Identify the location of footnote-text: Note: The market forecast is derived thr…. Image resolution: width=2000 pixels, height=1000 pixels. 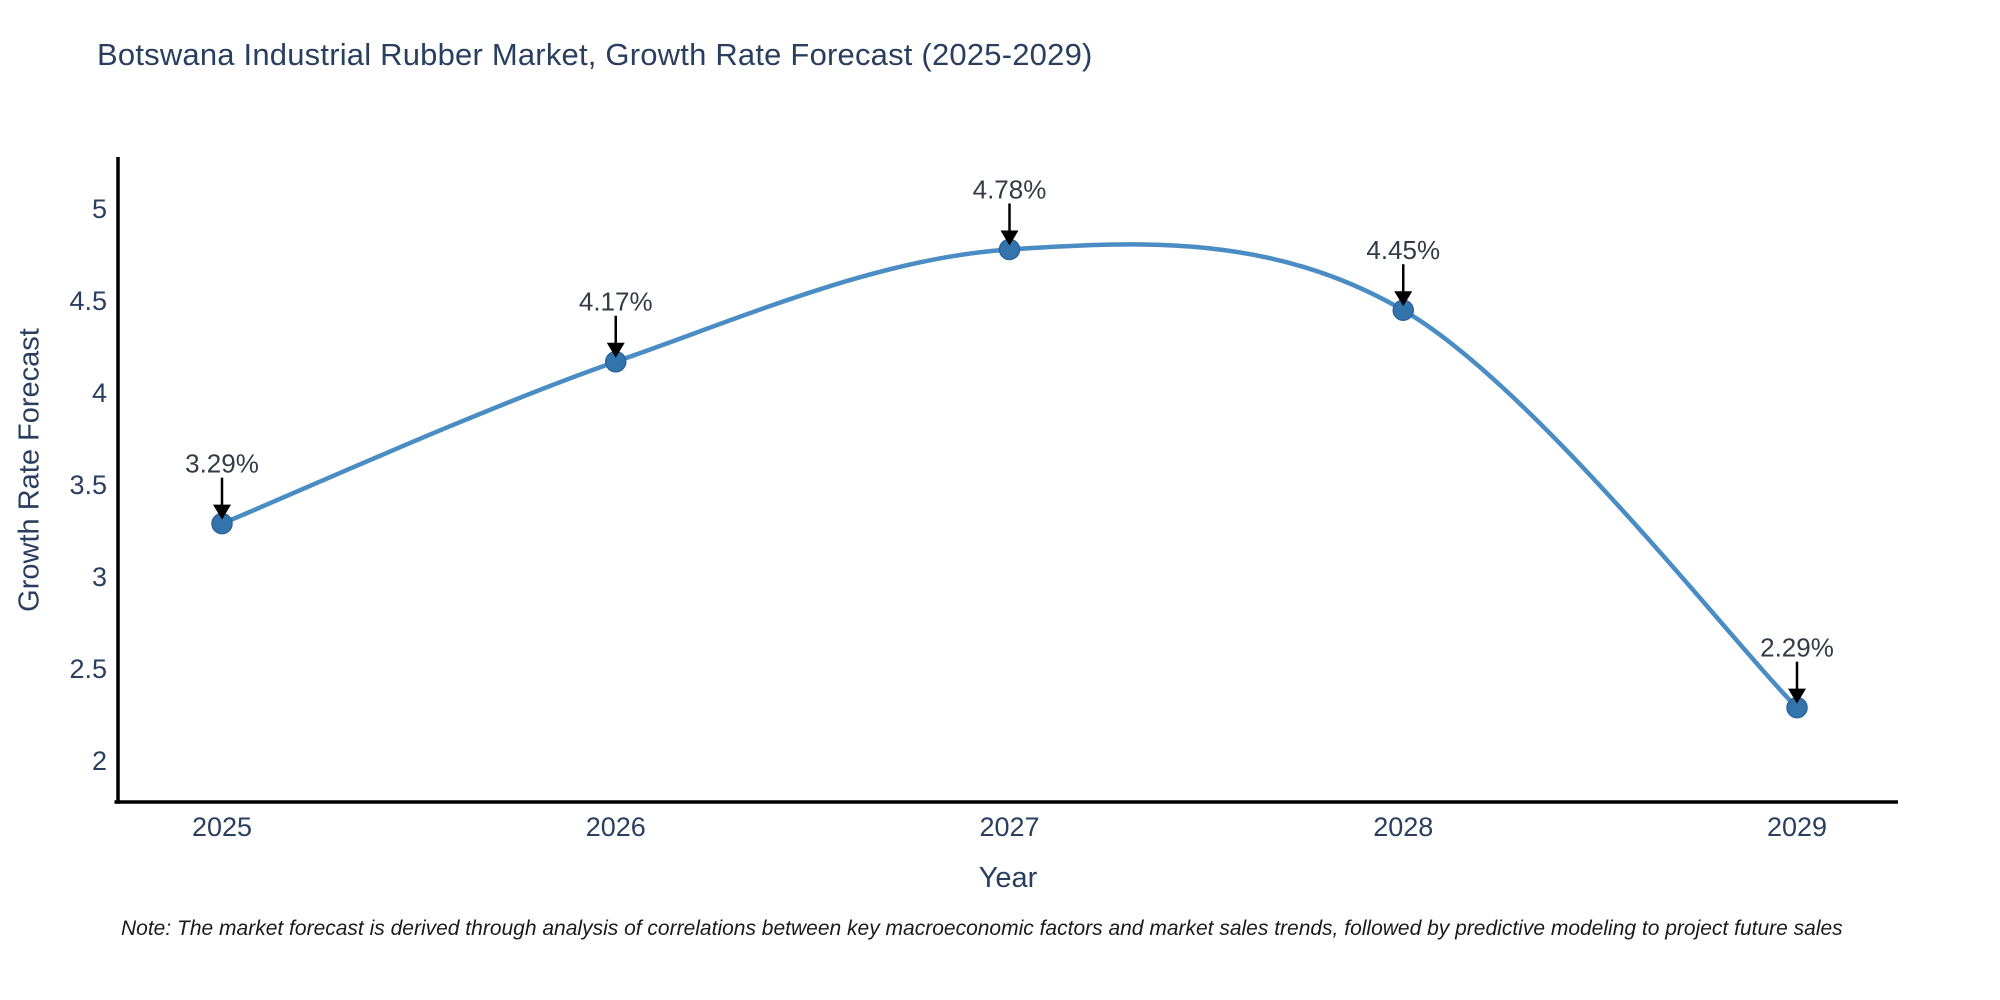
(982, 928).